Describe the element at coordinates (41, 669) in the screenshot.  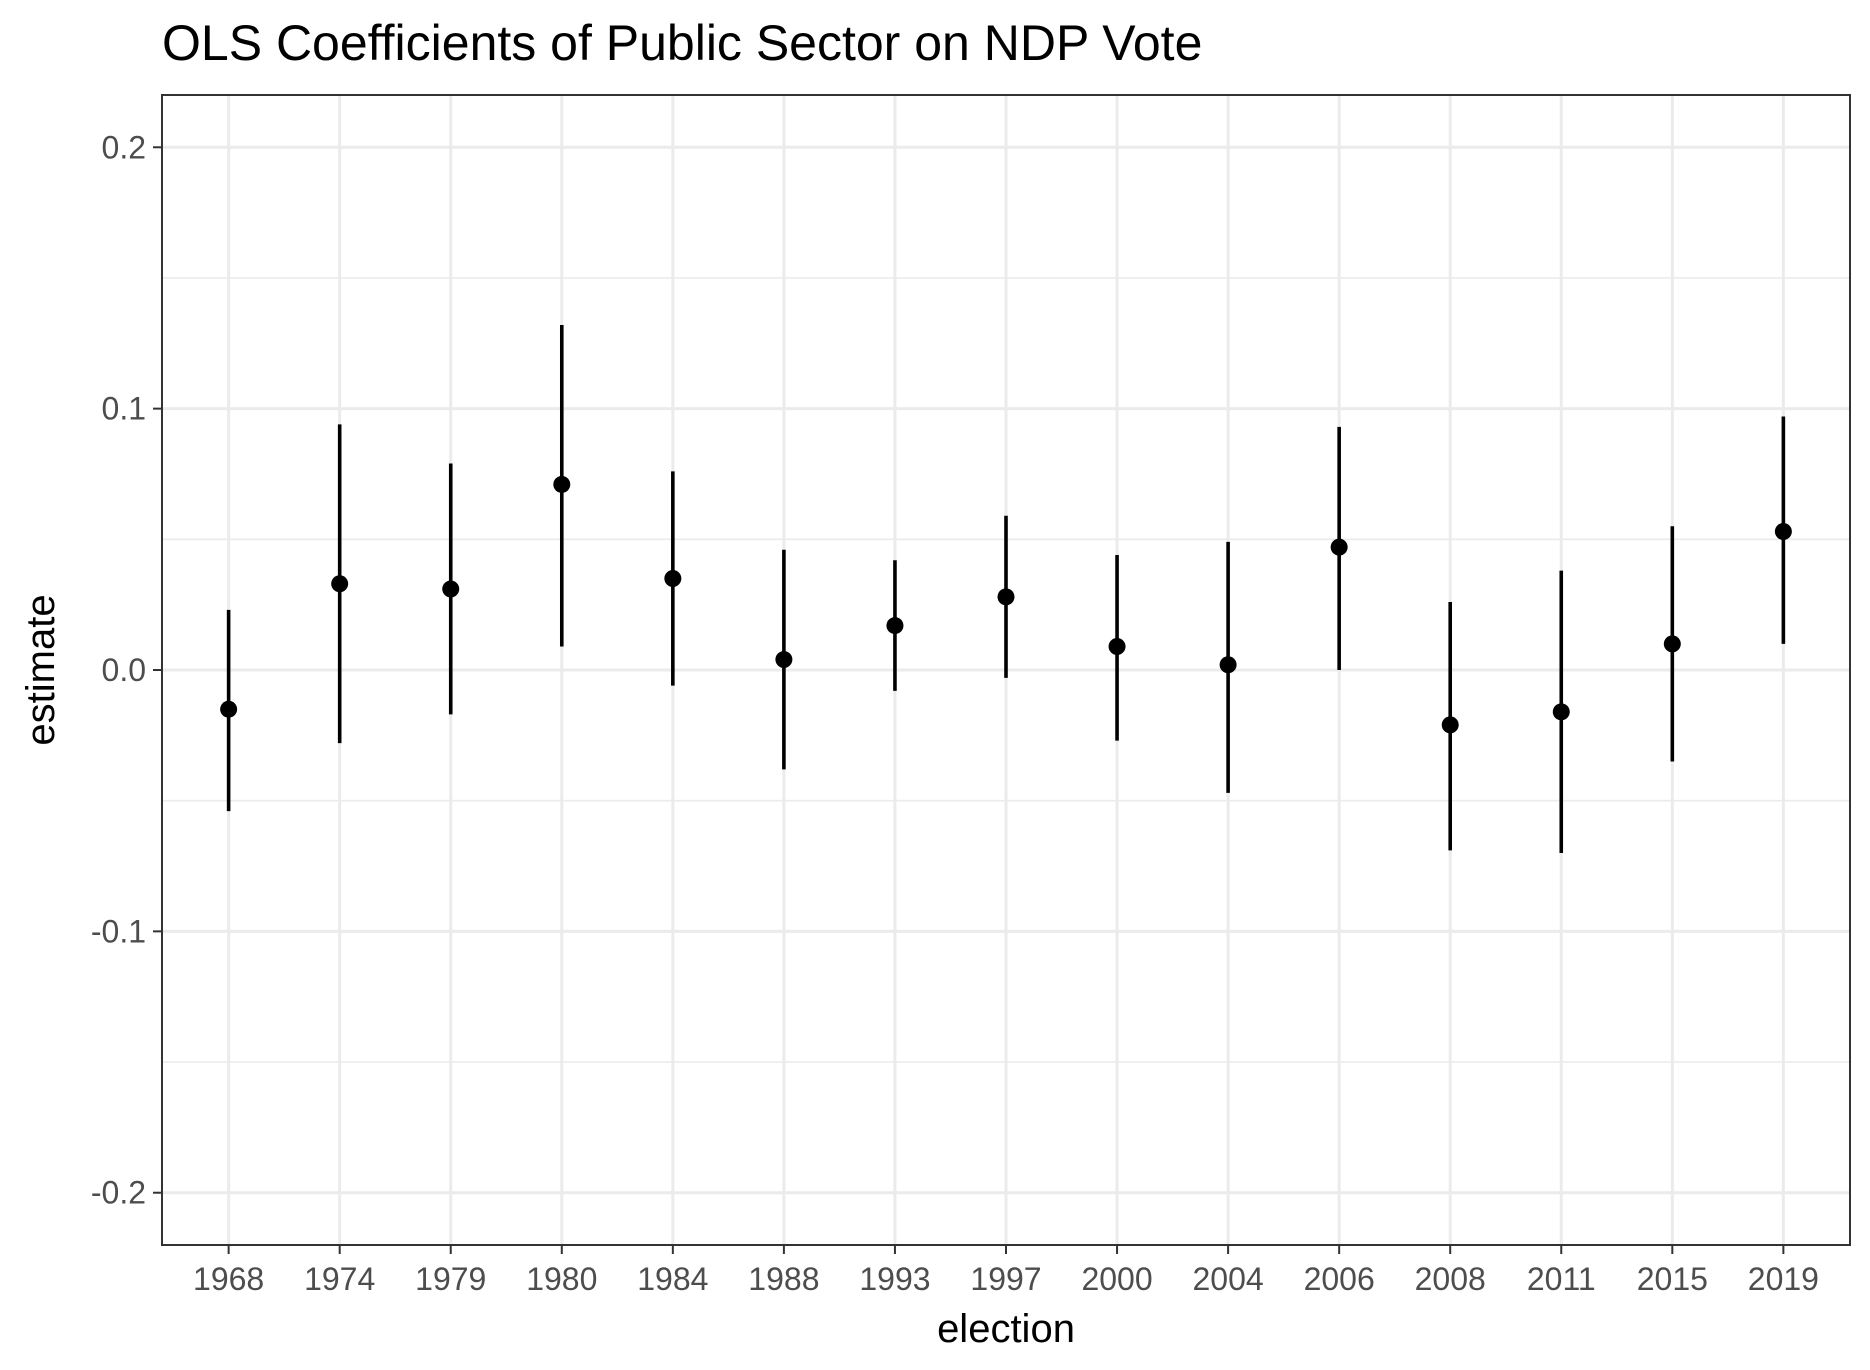
I see `y-axis-title: estimate` at that location.